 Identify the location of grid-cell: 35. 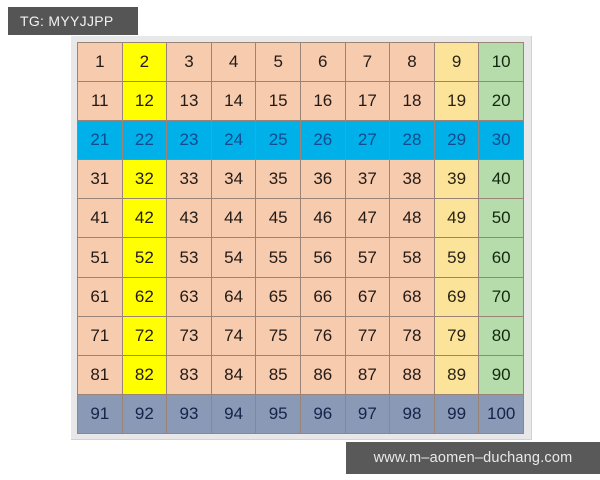
(278, 179).